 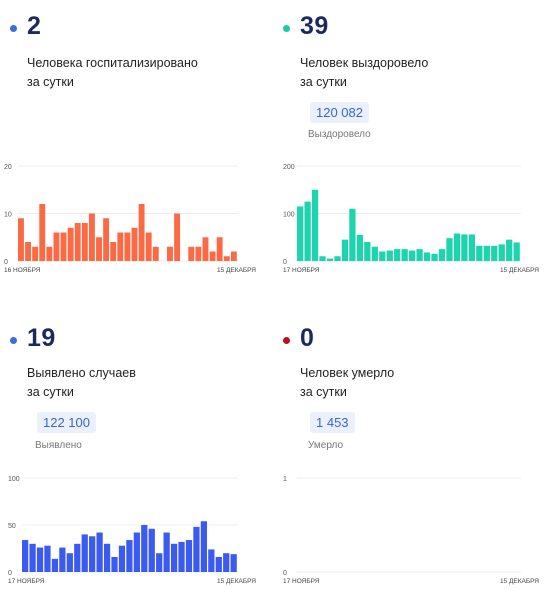 I want to click on deaths-caption: Человек умерло за сутки, so click(x=410, y=383).